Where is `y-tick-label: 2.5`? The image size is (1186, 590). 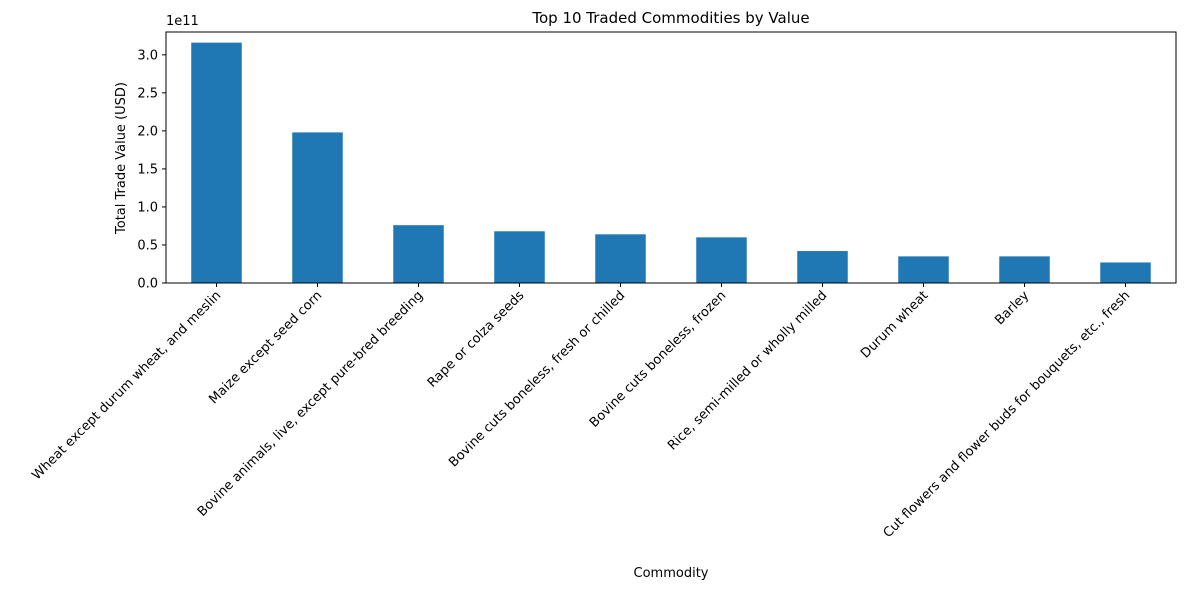 y-tick-label: 2.5 is located at coordinates (147, 93).